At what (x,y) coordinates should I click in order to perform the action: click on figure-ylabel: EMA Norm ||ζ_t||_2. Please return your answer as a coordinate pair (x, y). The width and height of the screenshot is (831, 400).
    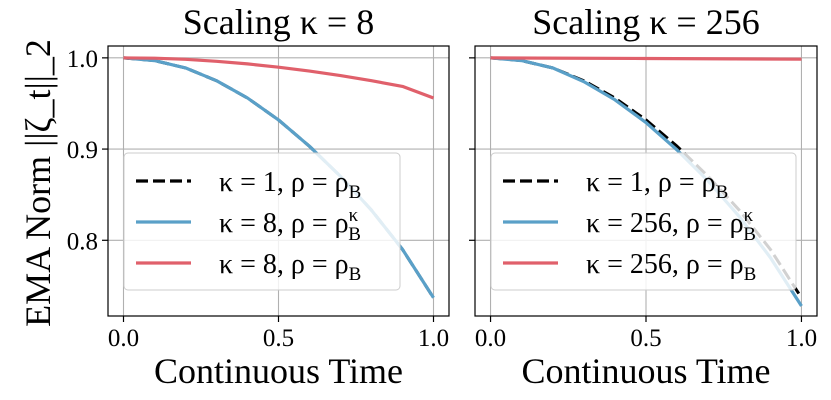
    Looking at the image, I should click on (38, 183).